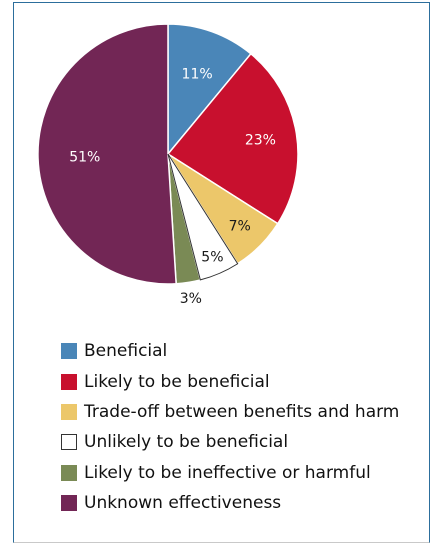 The image size is (434, 548). I want to click on legend-item: Likely to be beneficial, so click(230, 381).